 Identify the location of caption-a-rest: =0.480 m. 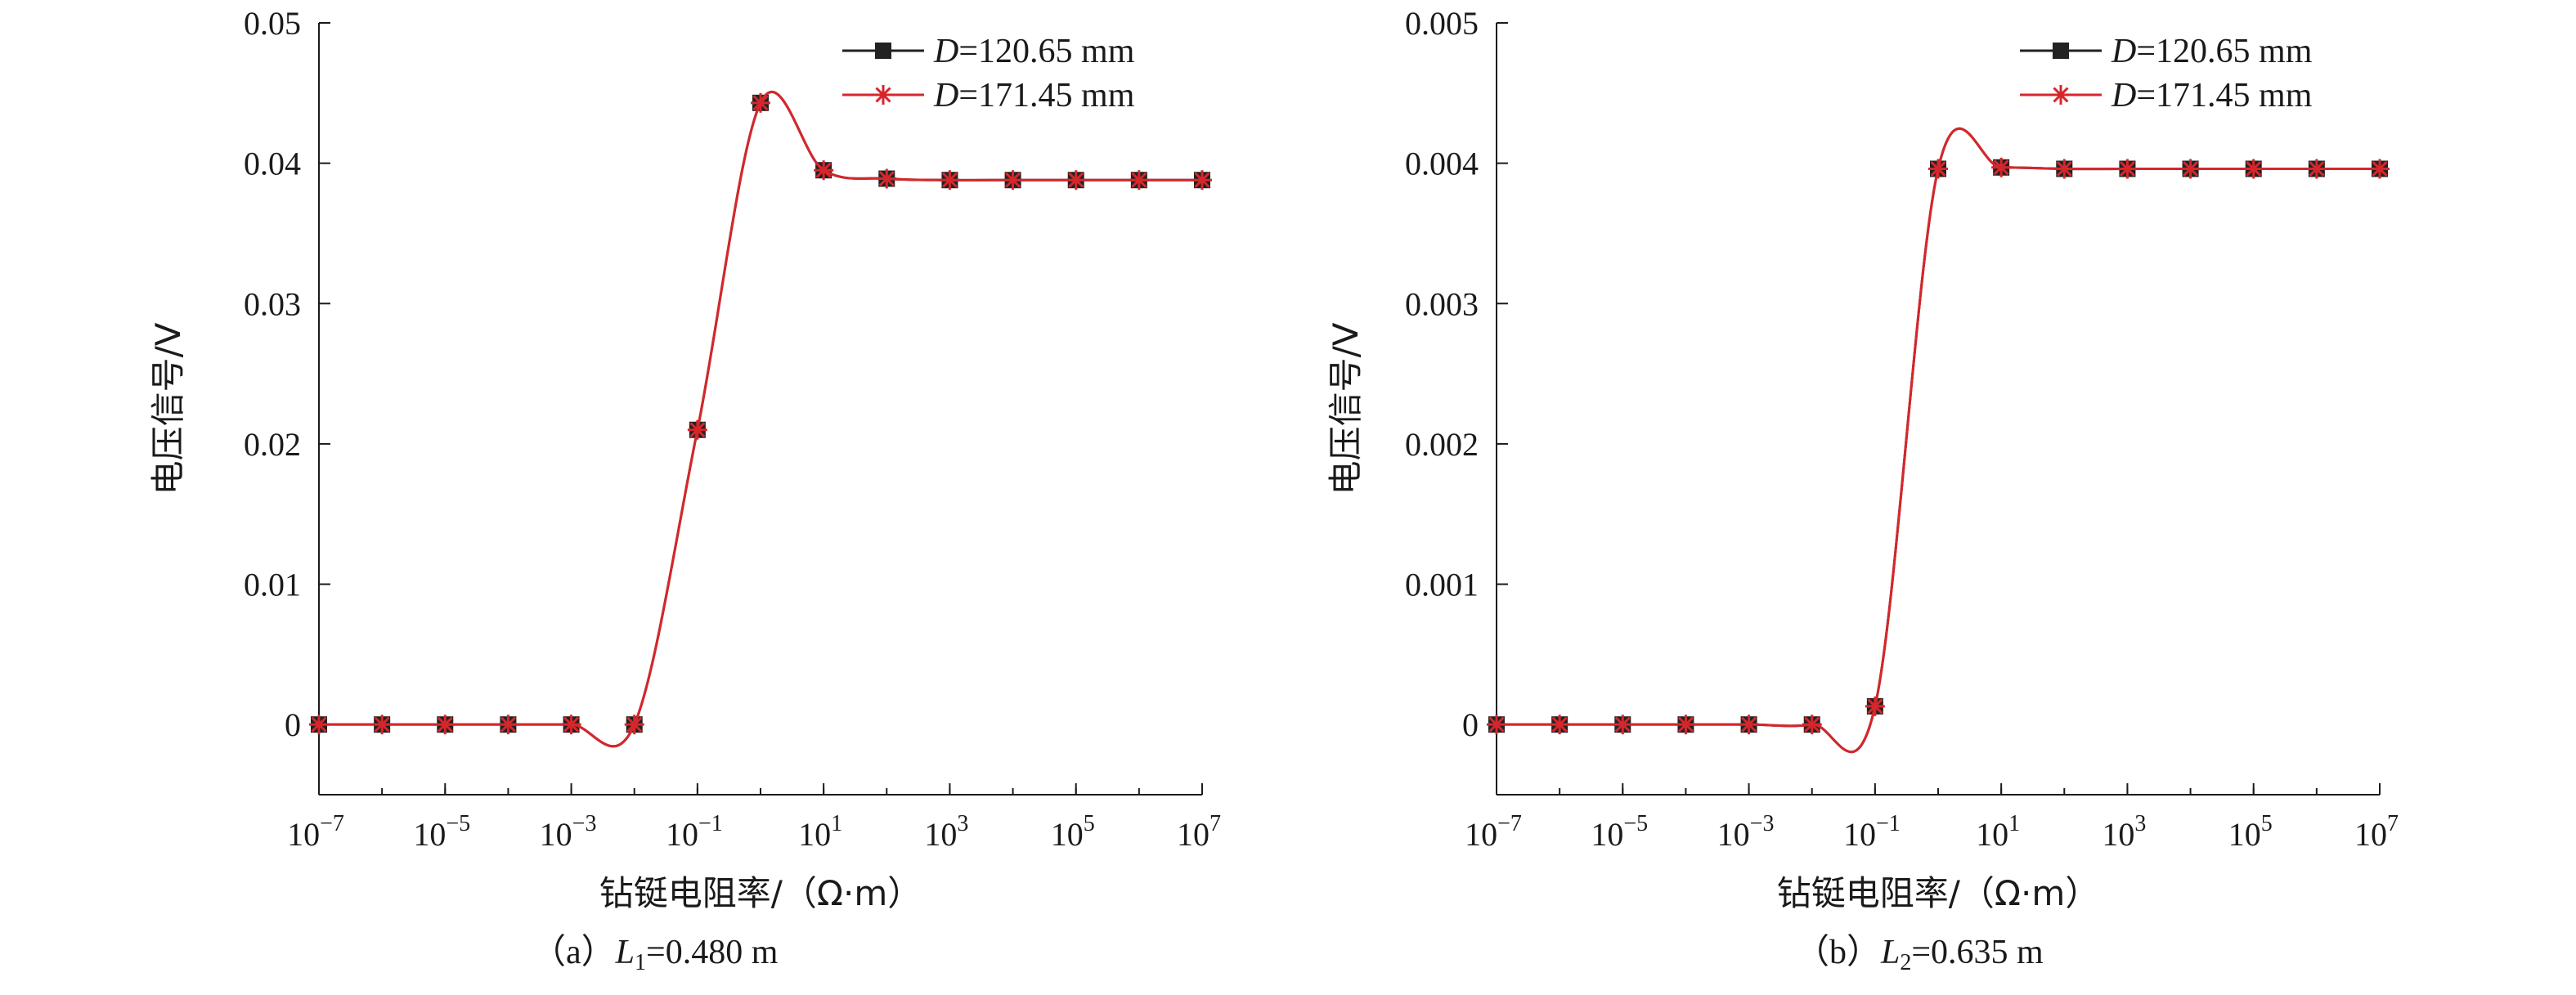
(712, 952).